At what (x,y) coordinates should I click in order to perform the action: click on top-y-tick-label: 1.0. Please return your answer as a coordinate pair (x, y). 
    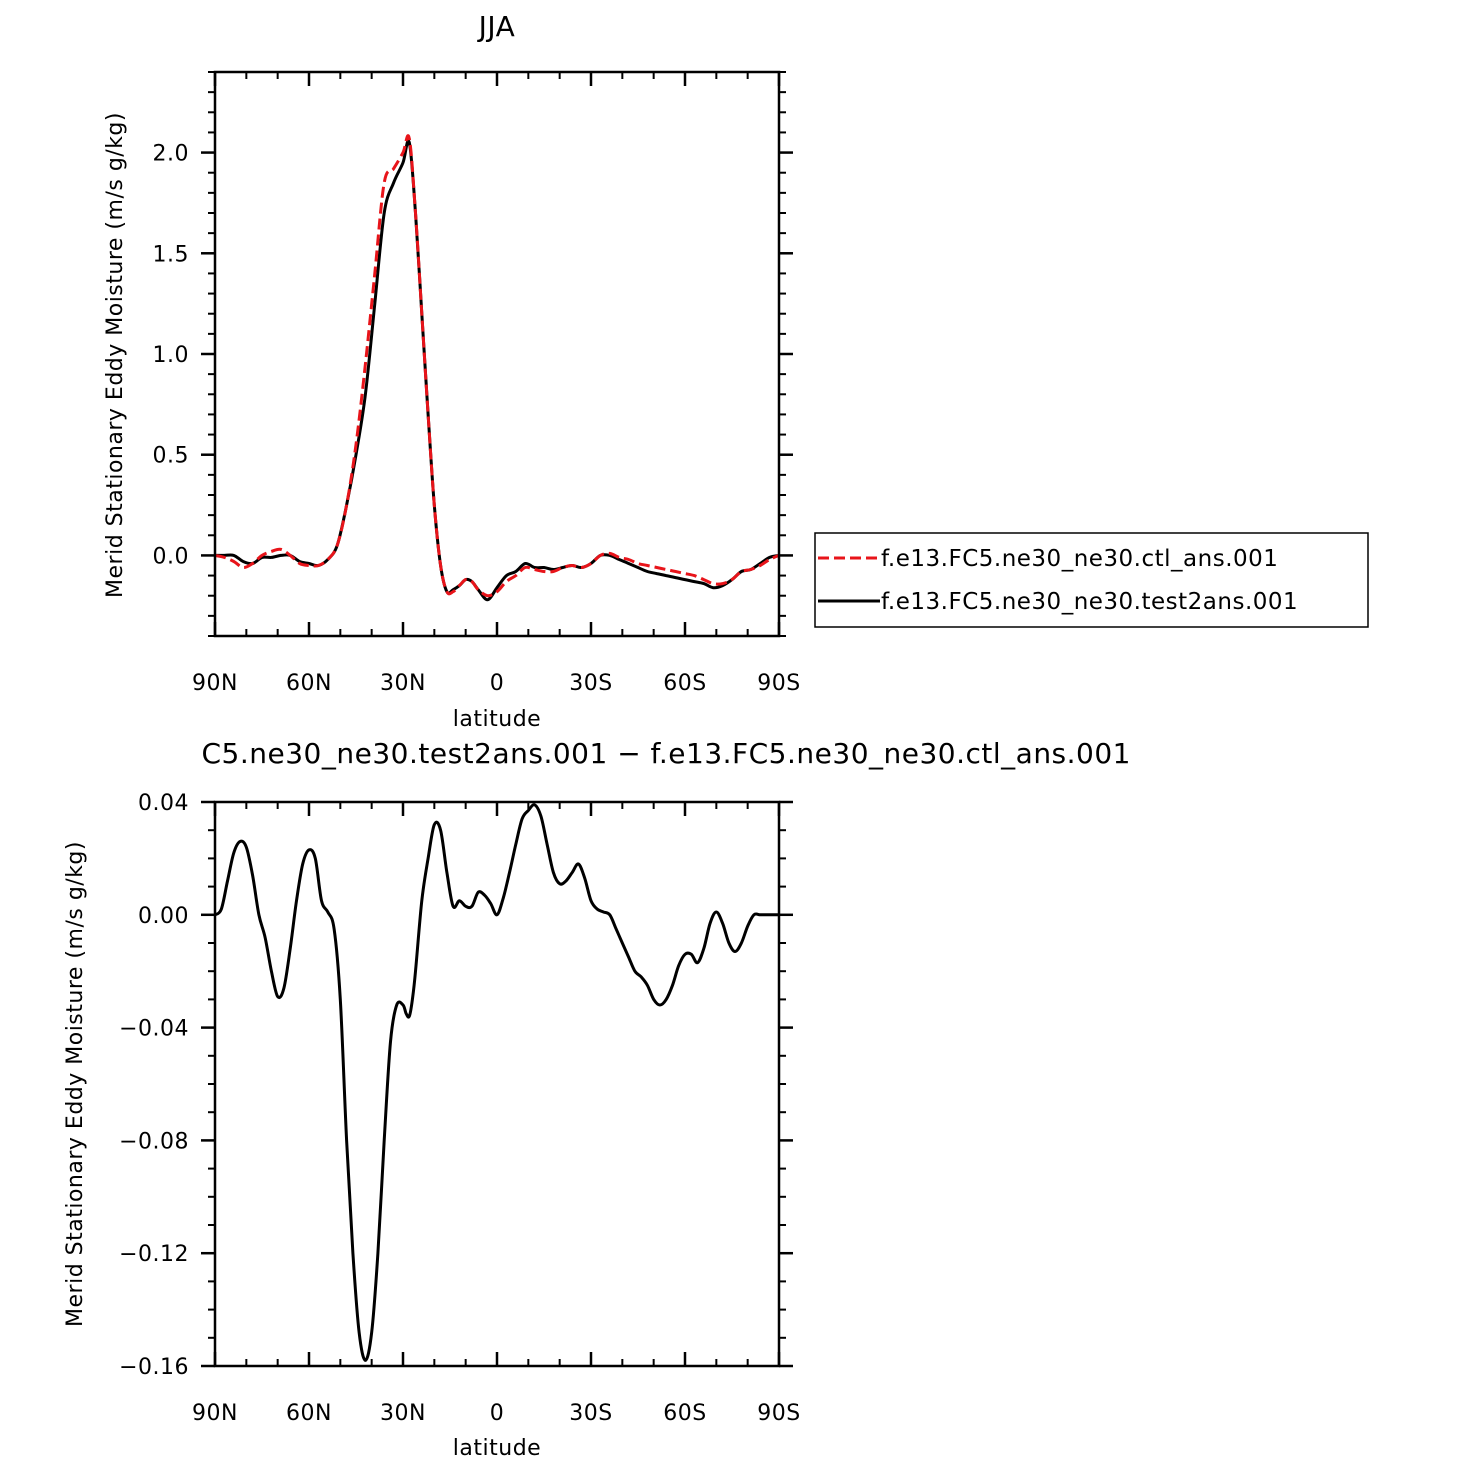
    Looking at the image, I should click on (171, 355).